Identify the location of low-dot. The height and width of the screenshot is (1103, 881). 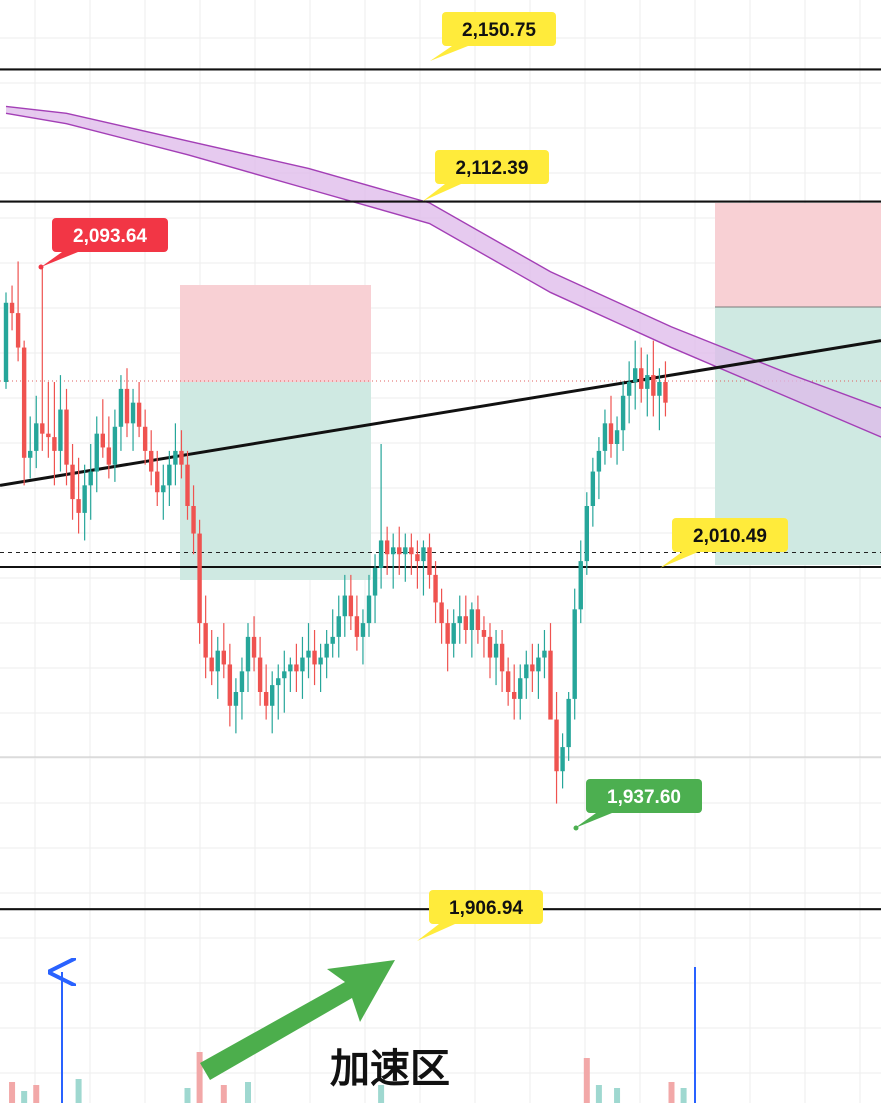
(576, 828).